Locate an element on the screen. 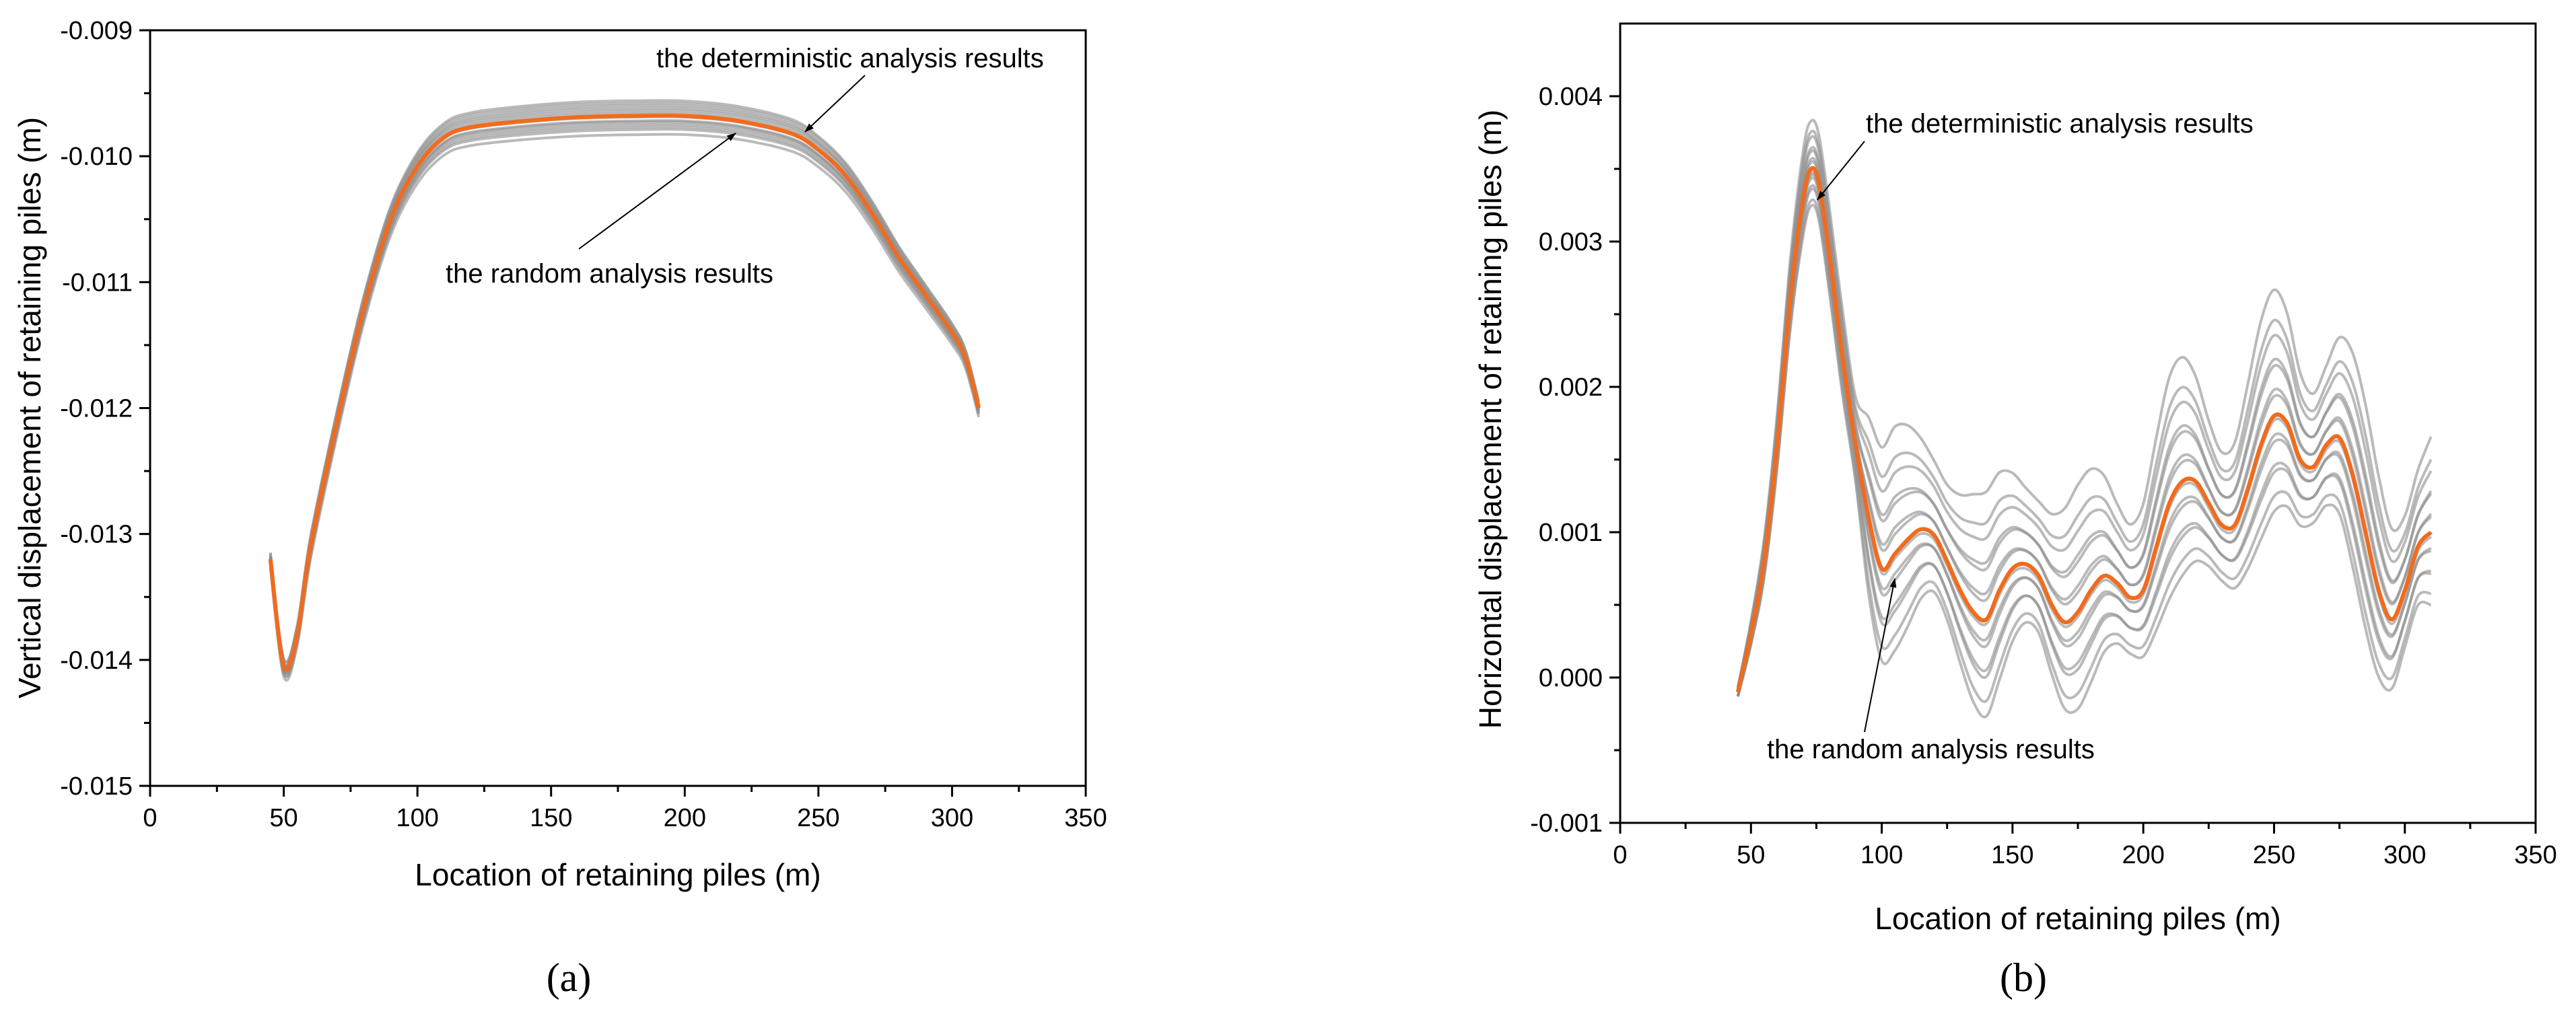 This screenshot has height=1020, width=2576. y-tick-label: -0.012 is located at coordinates (96, 409).